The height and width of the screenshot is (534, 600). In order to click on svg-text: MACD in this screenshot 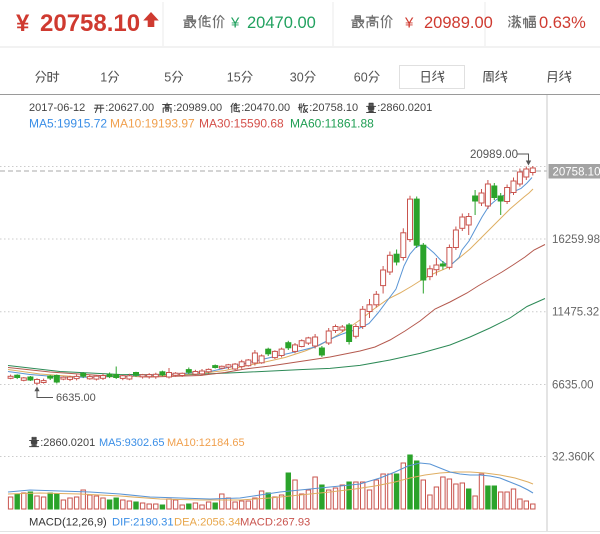, I will do `click(45, 523)`.